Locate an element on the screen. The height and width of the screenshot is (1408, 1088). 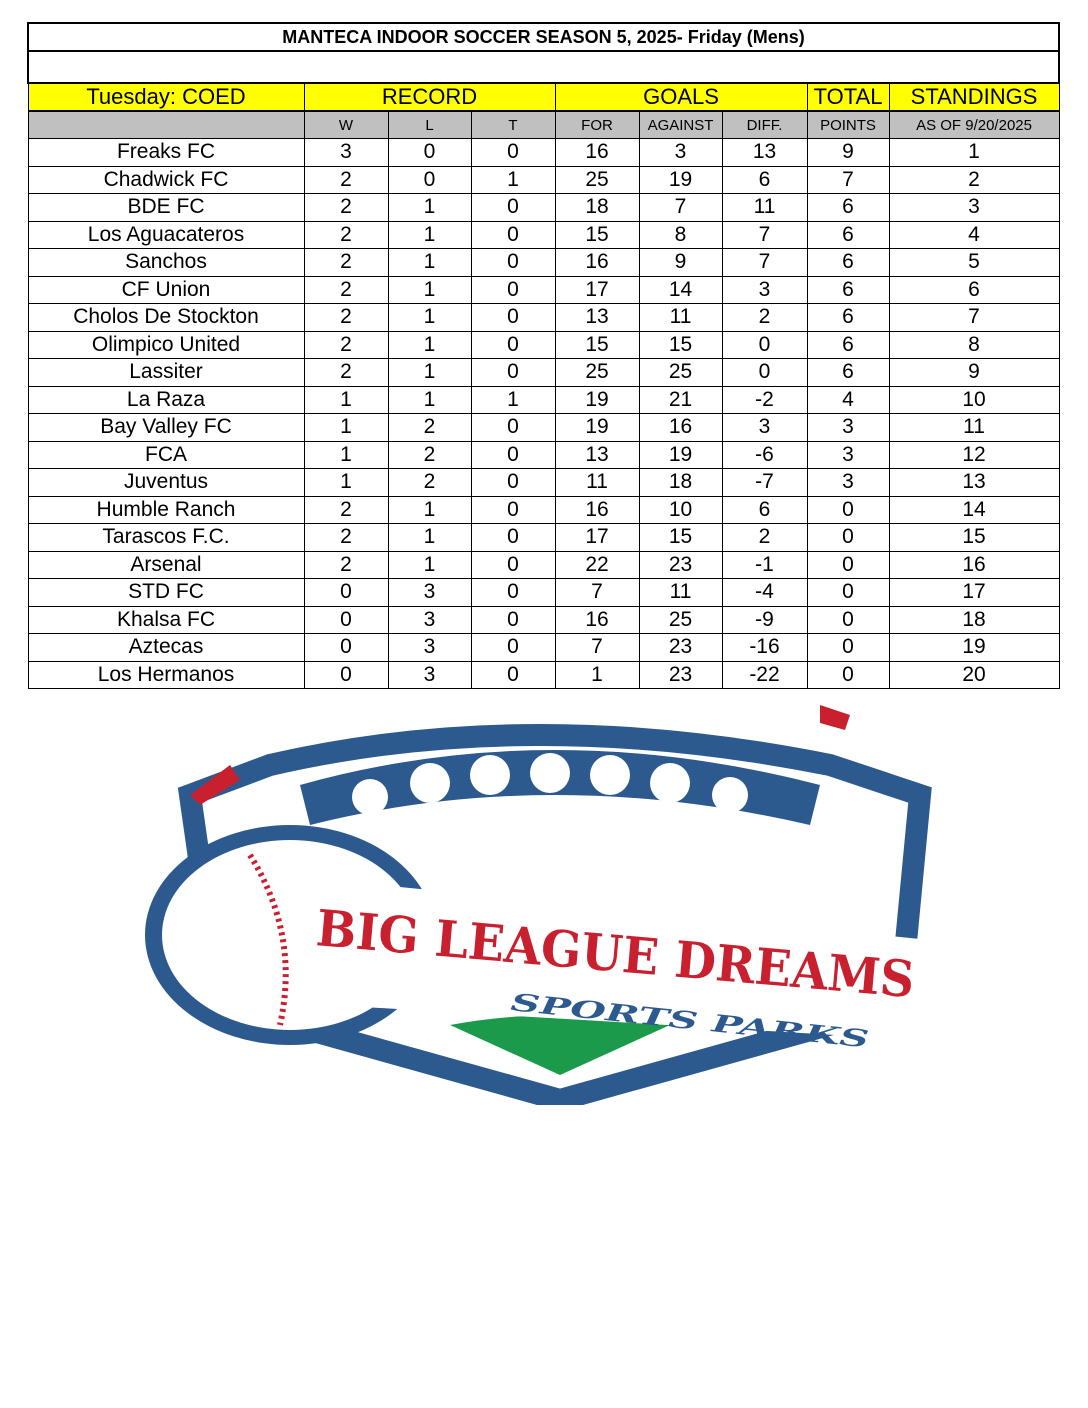
team-name: Tarascos F.C. is located at coordinates (166, 537).